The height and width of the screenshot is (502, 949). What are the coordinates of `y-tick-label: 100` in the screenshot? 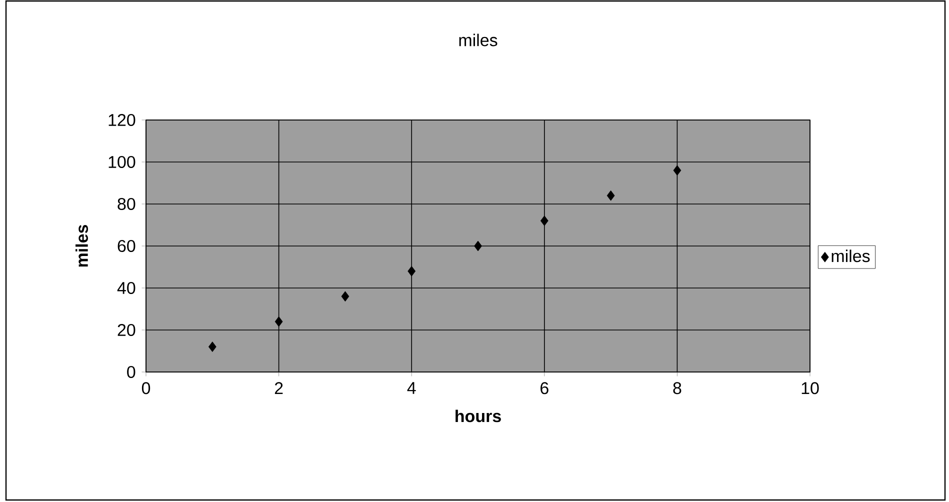 It's located at (122, 162).